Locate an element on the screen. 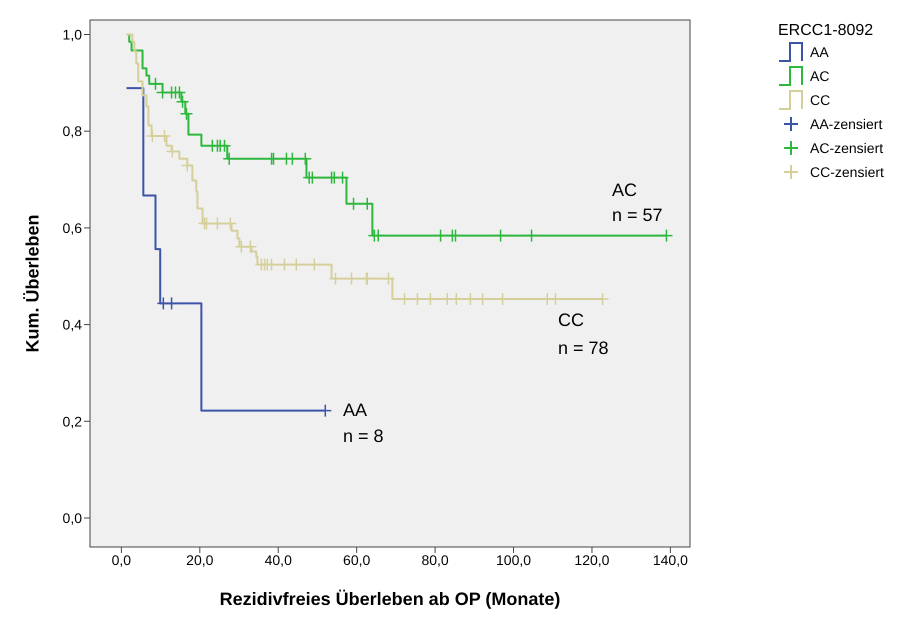 The image size is (907, 625). annotation: n = 57 is located at coordinates (637, 215).